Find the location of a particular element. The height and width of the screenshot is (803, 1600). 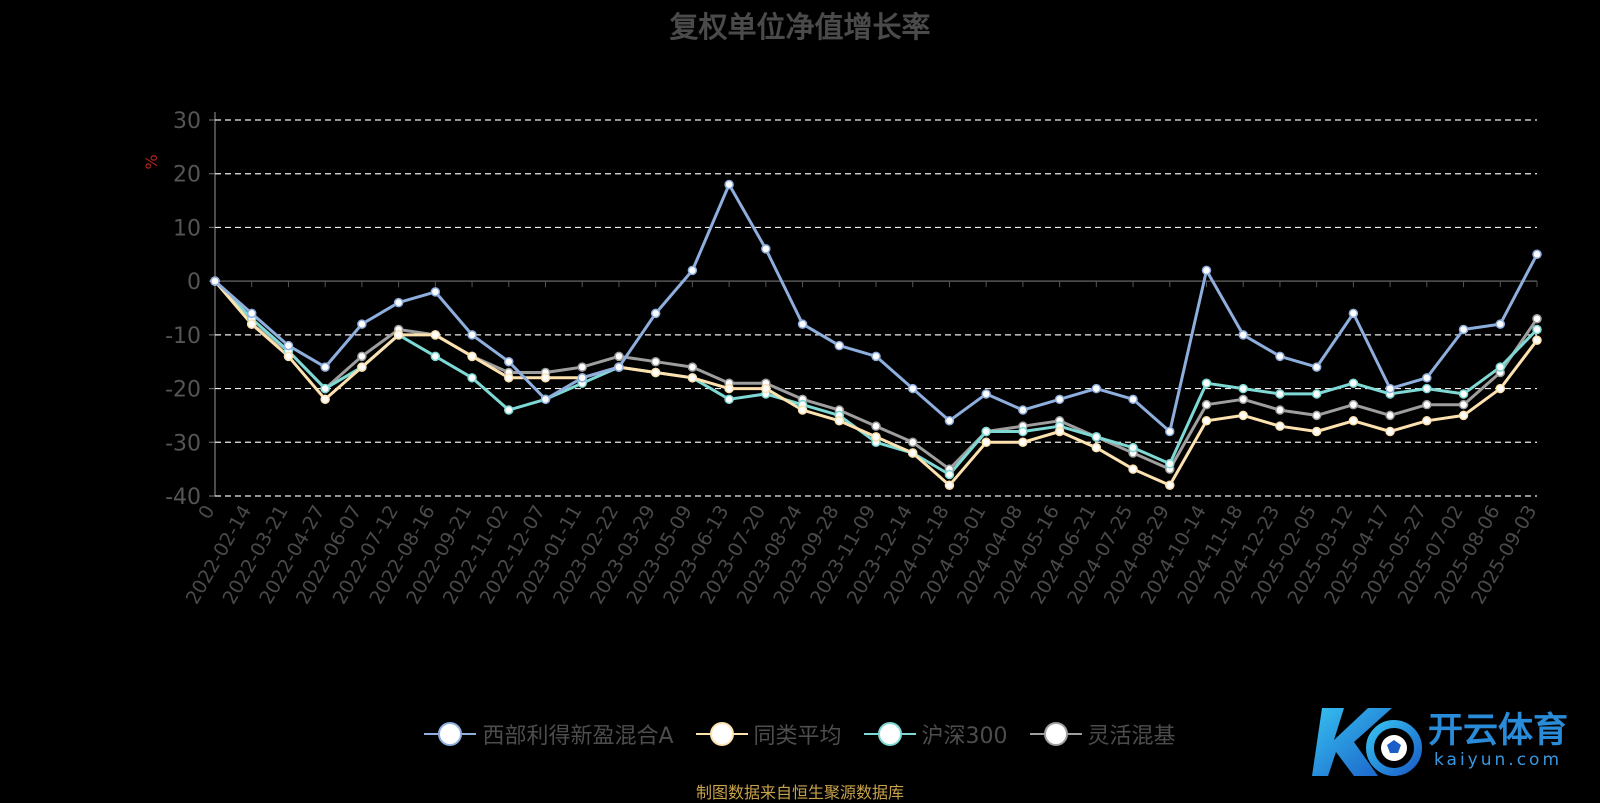

legend-label: 西部利得新盈混合A is located at coordinates (578, 736).